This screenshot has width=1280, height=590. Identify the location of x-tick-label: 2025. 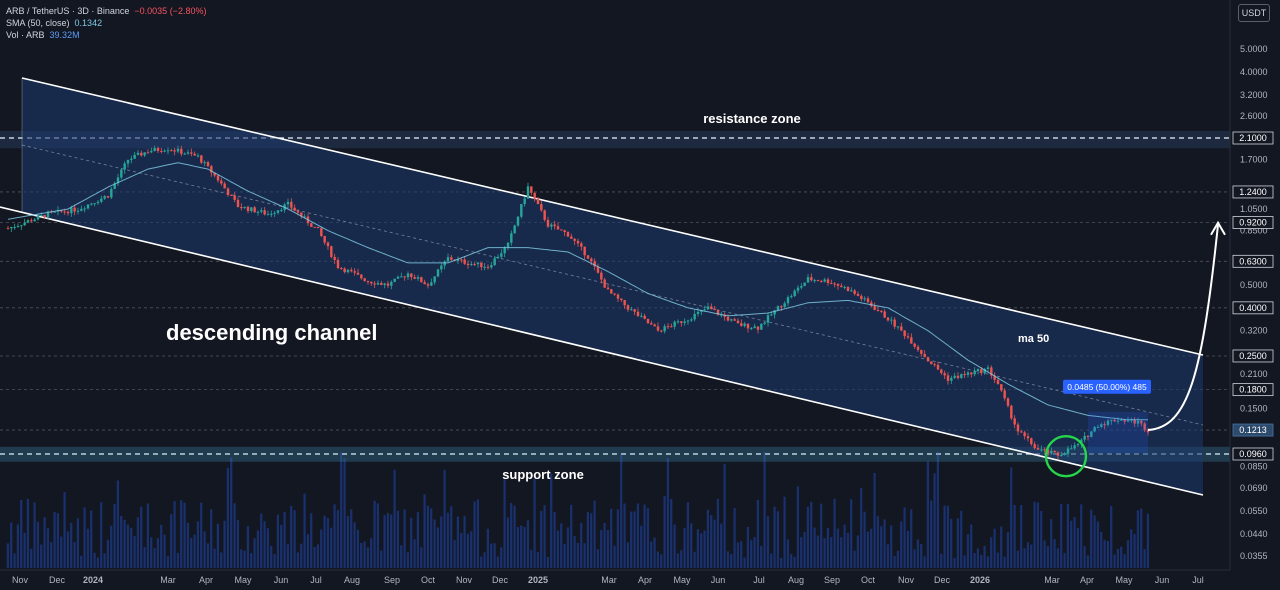
(538, 580).